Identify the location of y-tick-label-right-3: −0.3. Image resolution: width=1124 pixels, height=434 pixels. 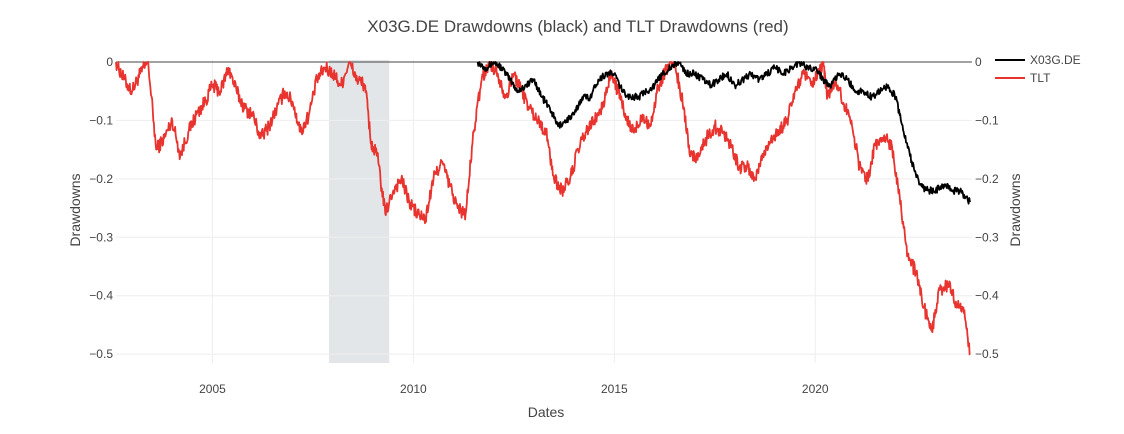
(987, 237).